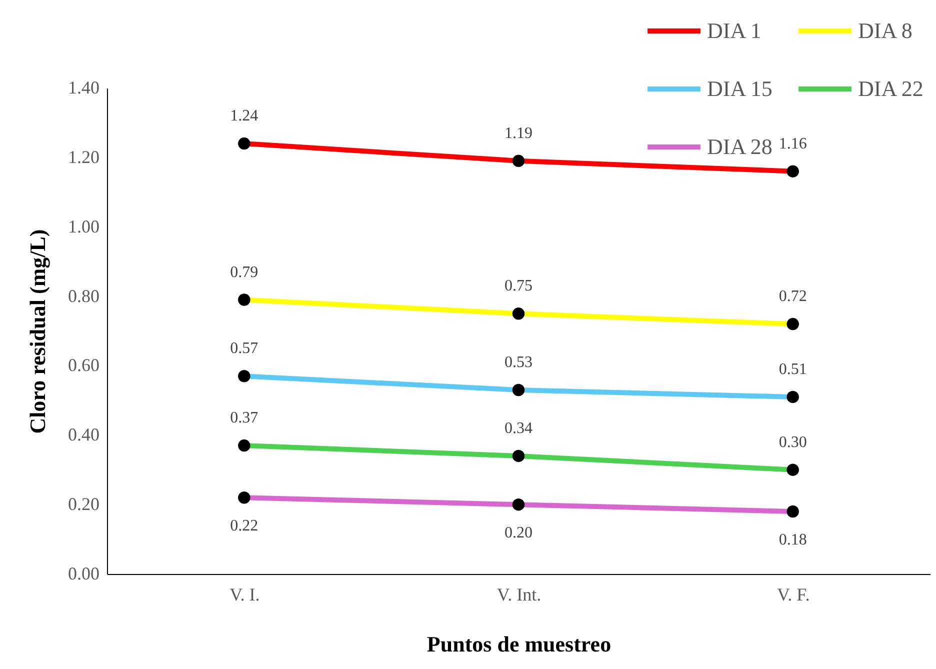 The height and width of the screenshot is (669, 936). Describe the element at coordinates (244, 349) in the screenshot. I see `data-label: 0.57` at that location.